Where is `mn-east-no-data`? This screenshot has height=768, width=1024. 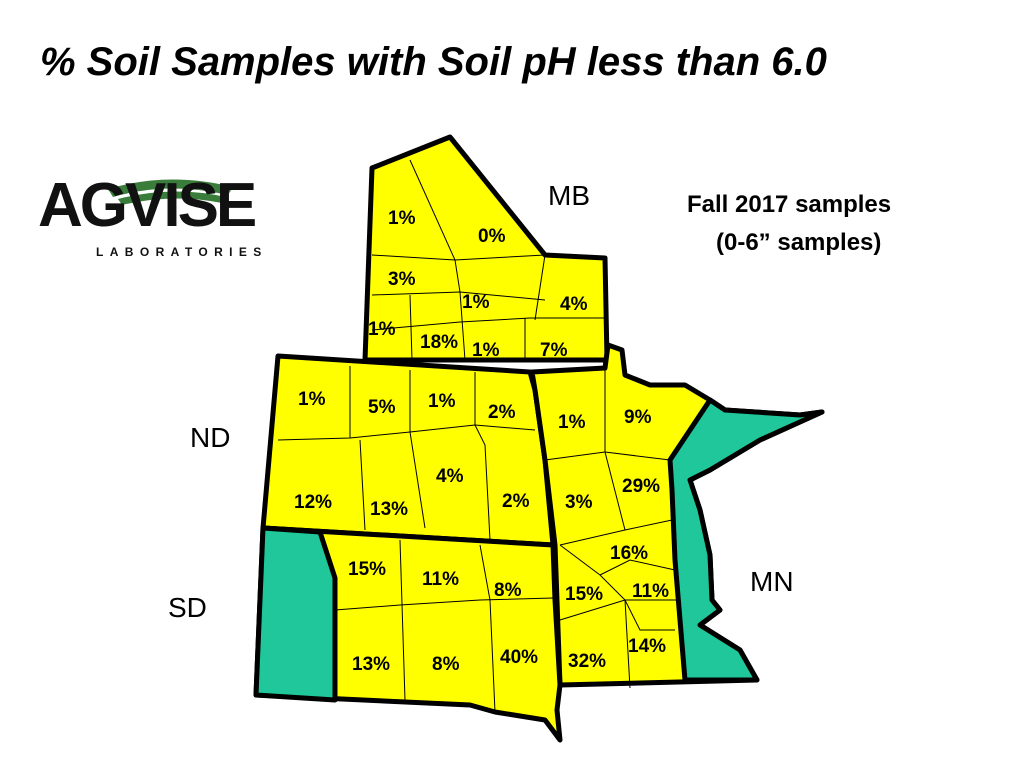 mn-east-no-data is located at coordinates (746, 540).